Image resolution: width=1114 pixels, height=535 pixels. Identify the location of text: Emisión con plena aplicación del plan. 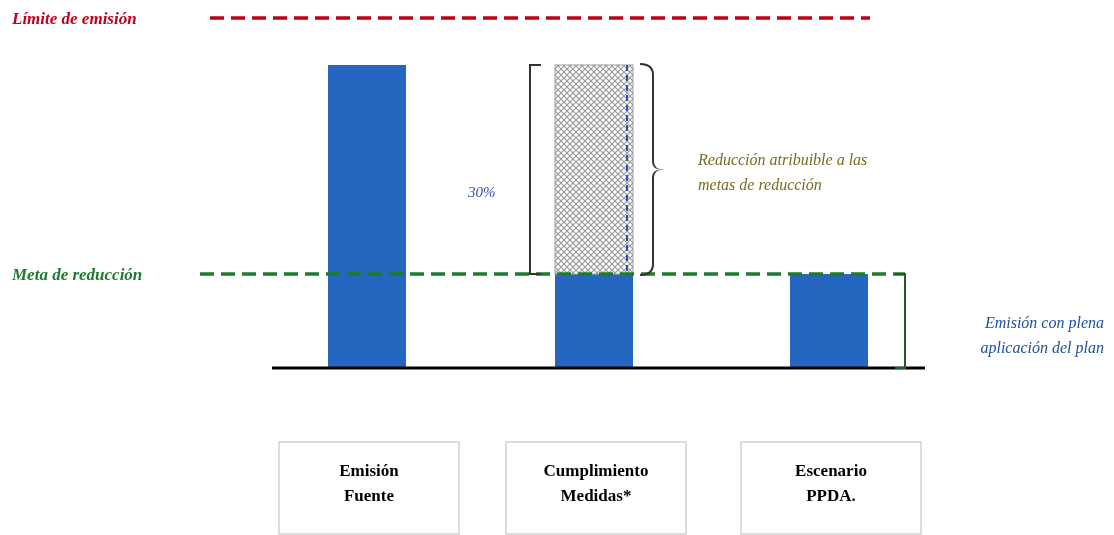
(1042, 335).